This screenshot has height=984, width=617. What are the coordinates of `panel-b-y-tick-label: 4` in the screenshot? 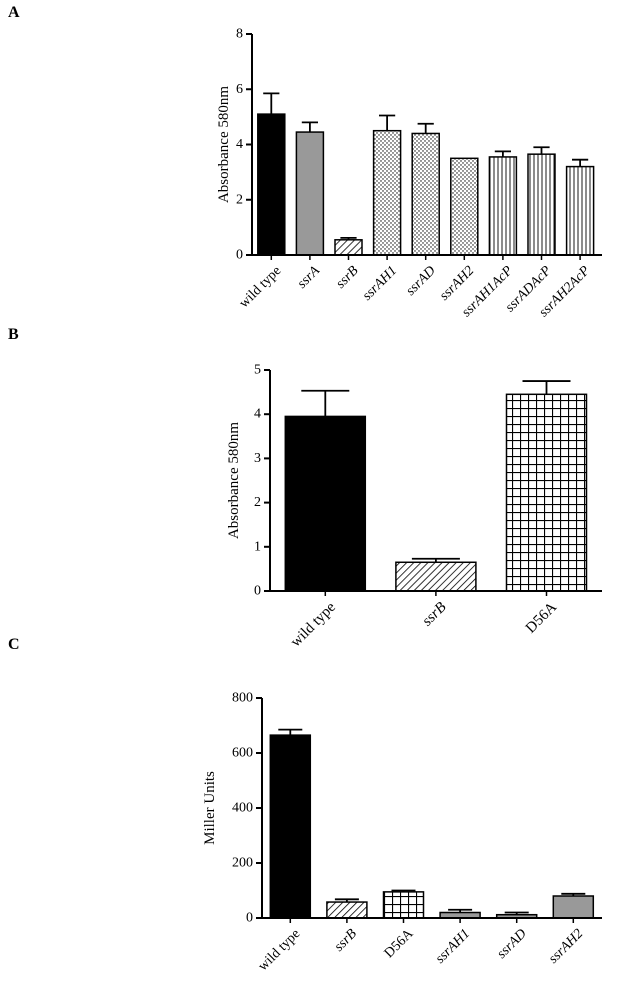 It's located at (257, 414).